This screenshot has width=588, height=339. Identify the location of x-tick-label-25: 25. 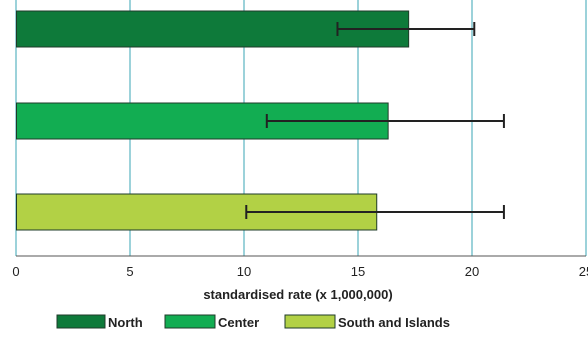
(583, 271).